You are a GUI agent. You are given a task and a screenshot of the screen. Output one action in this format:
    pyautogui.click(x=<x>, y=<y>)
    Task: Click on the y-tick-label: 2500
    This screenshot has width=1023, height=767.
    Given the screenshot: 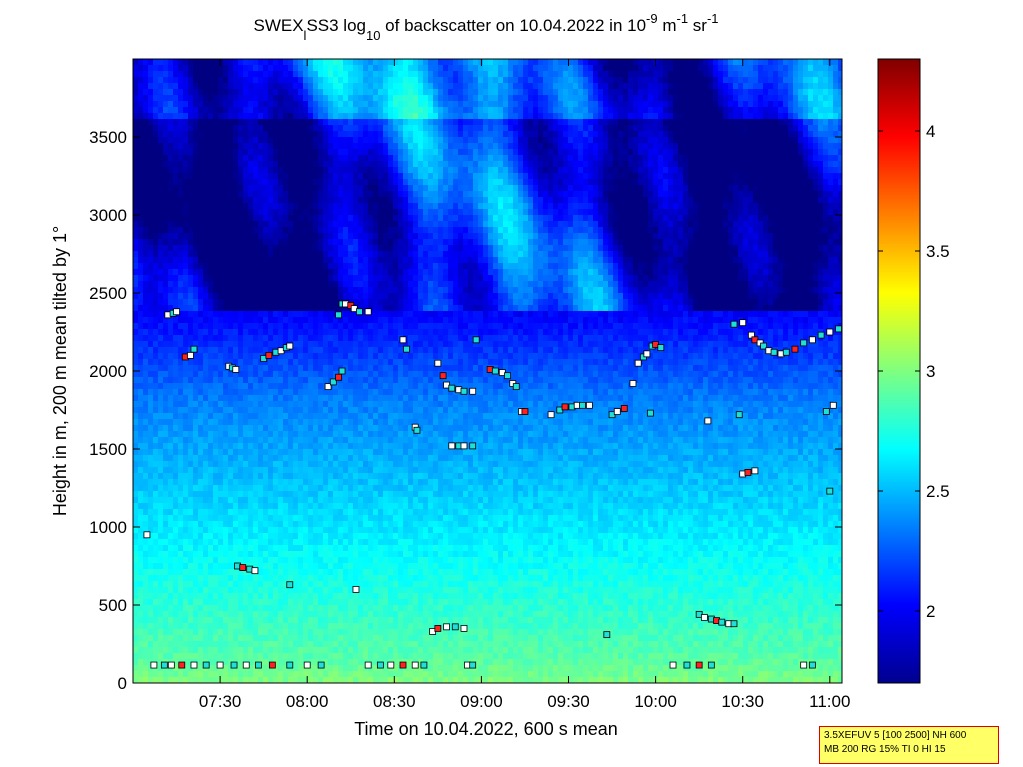 What is the action you would take?
    pyautogui.click(x=108, y=293)
    